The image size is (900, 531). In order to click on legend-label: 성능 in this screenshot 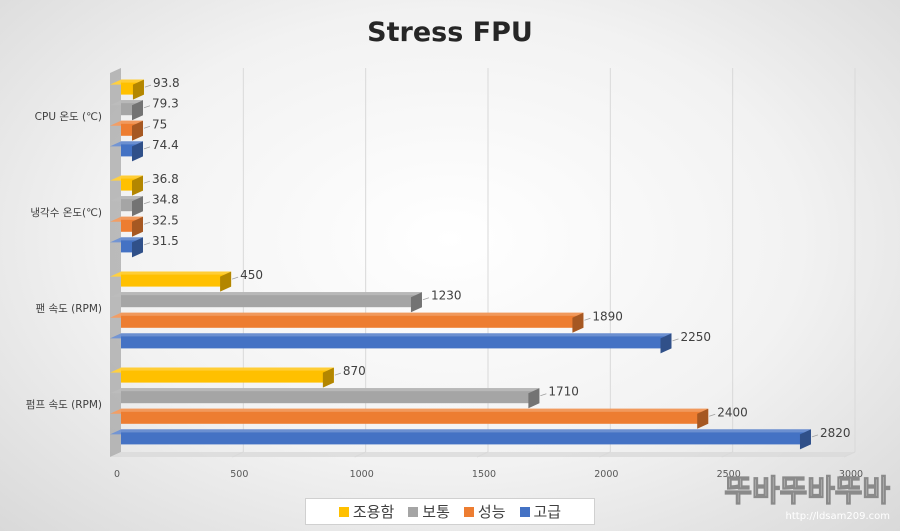, I will do `click(491, 512)`.